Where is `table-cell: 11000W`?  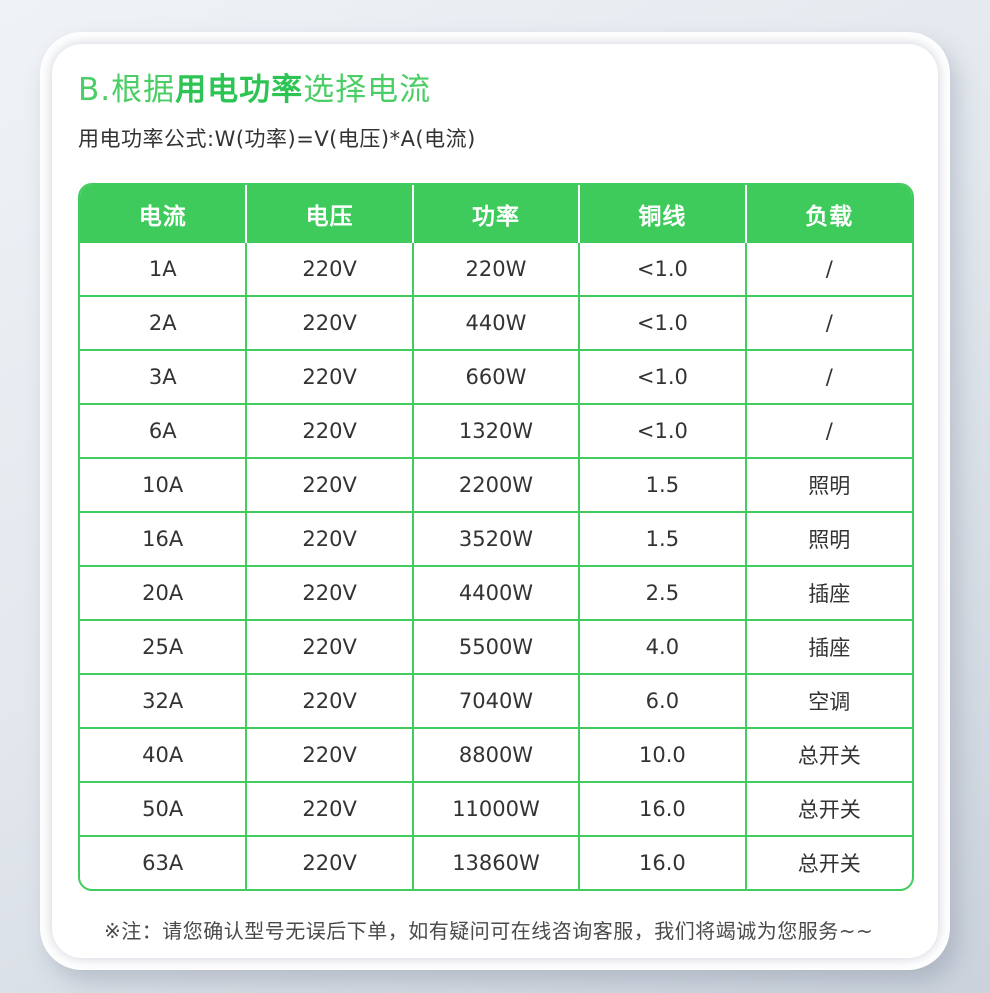 table-cell: 11000W is located at coordinates (496, 809).